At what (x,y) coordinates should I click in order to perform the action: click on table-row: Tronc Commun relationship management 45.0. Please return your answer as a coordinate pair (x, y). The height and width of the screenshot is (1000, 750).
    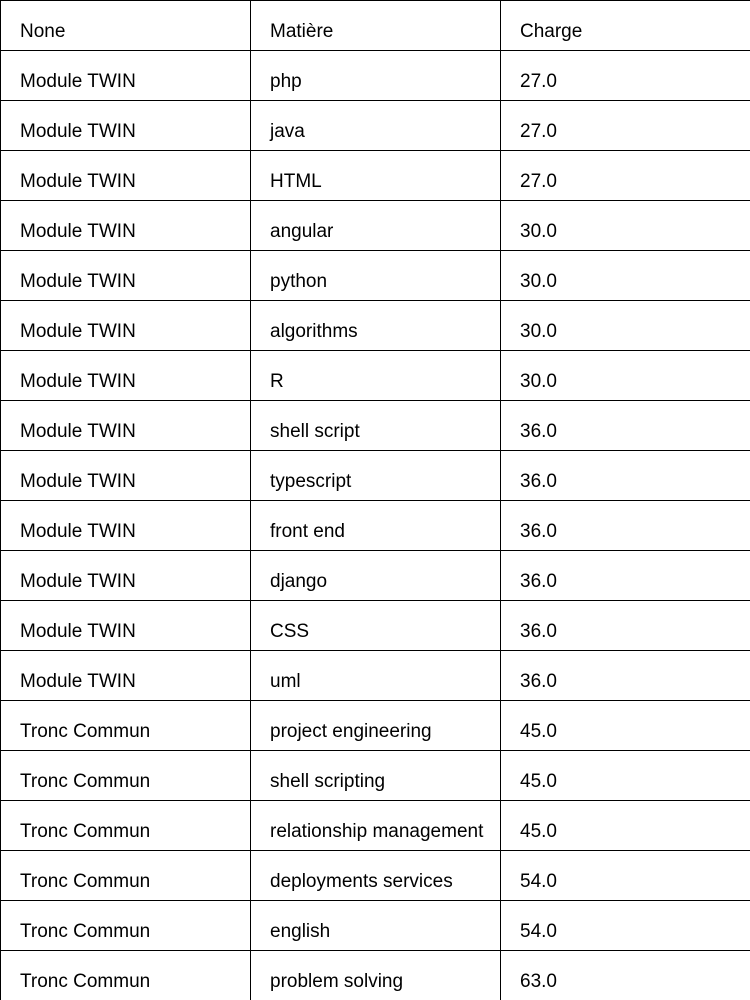
    Looking at the image, I should click on (375, 826).